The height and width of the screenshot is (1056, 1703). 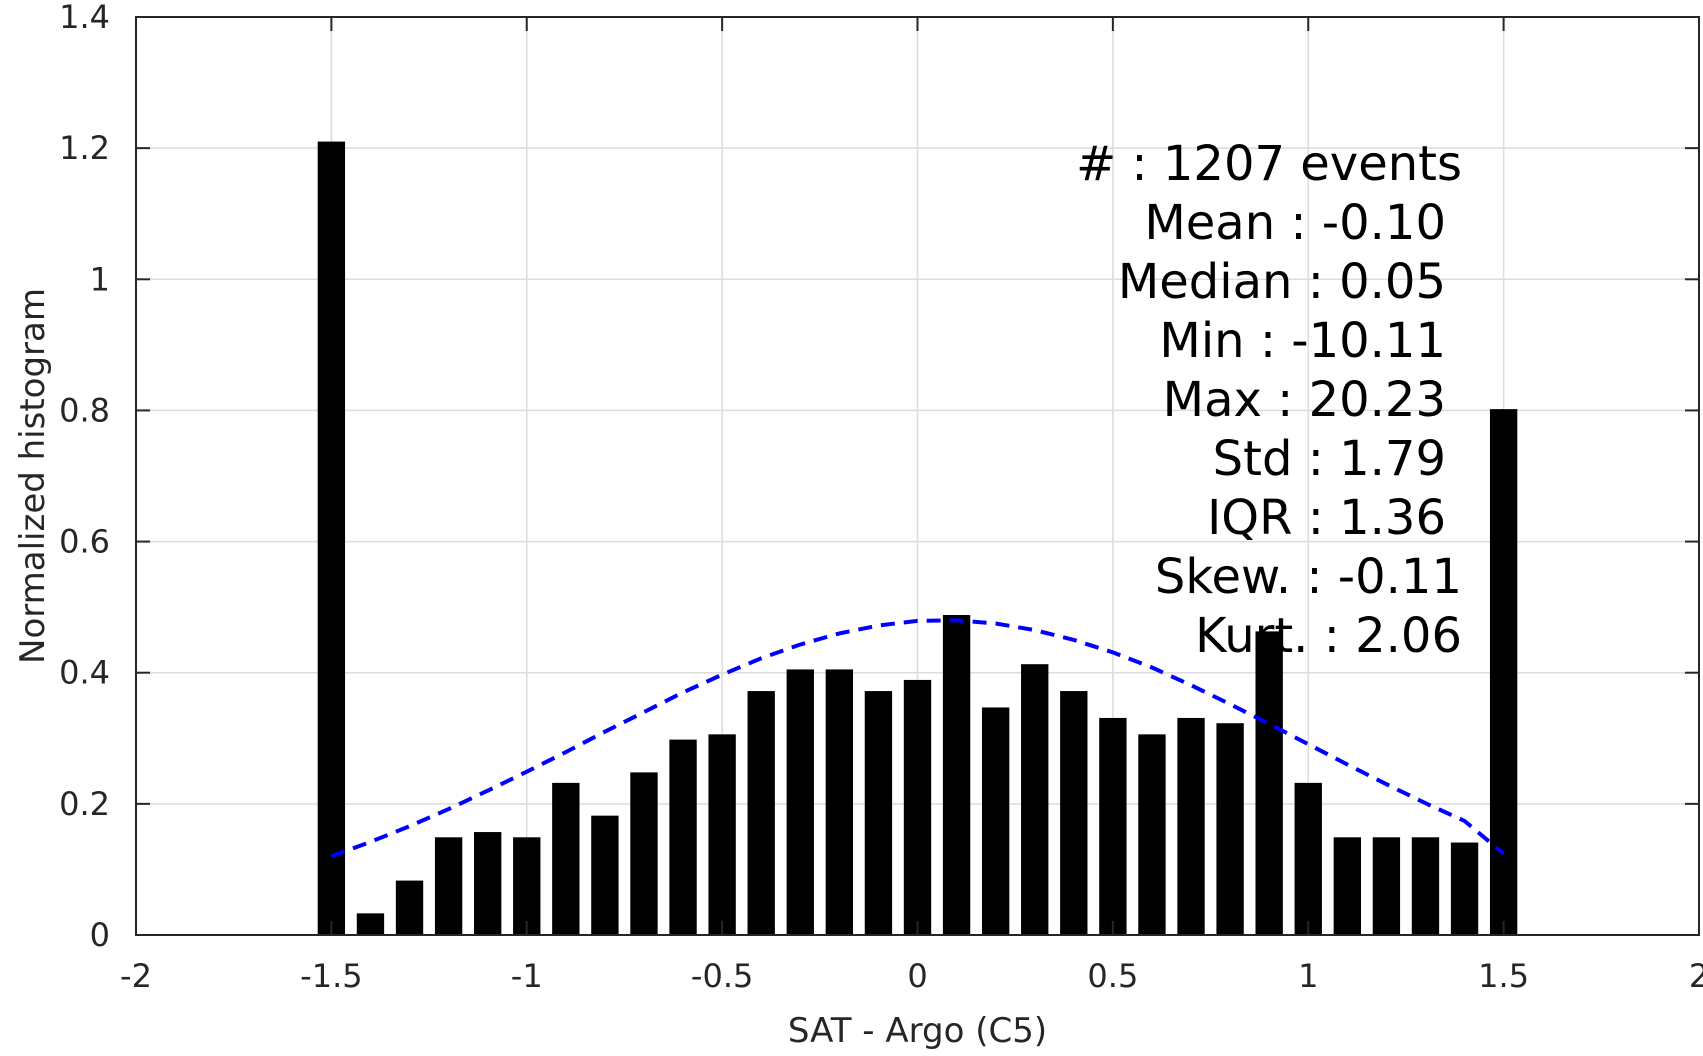 I want to click on y-tick-label: 0.4, so click(x=84, y=673).